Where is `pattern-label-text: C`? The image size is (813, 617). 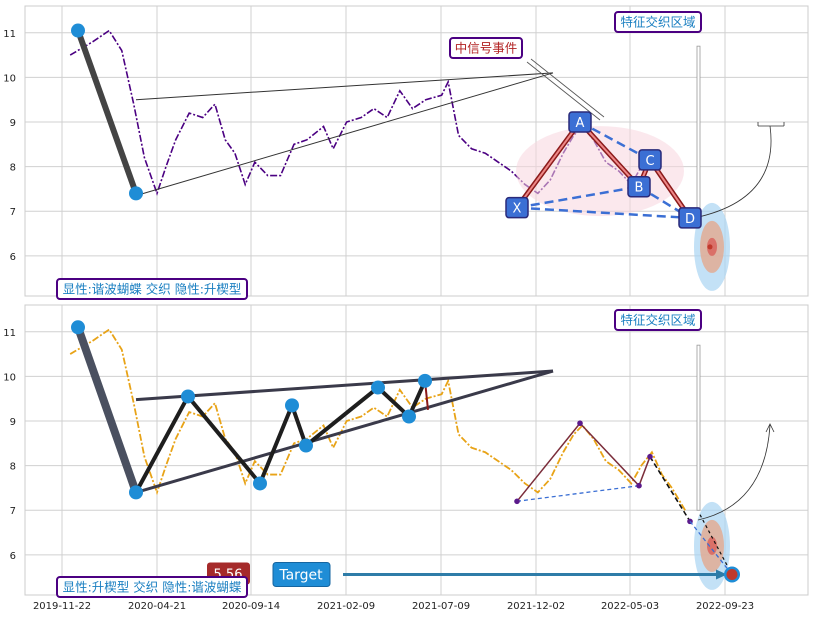
pattern-label-text: C is located at coordinates (649, 161).